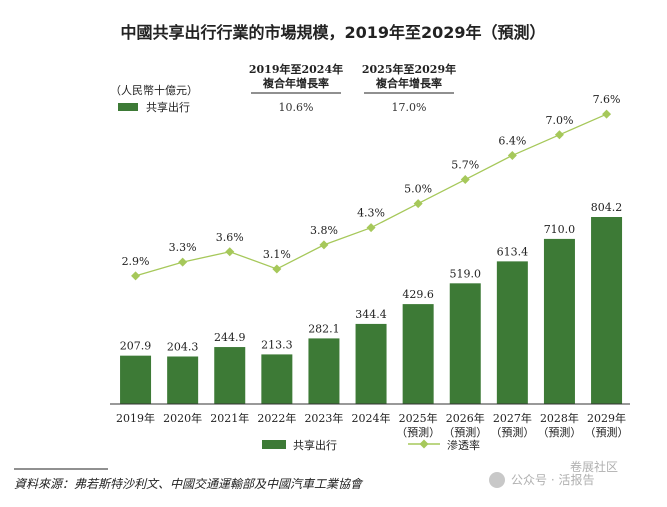 Image resolution: width=667 pixels, height=507 pixels. Describe the element at coordinates (606, 418) in the screenshot. I see `x-tick-10: 2029年` at that location.